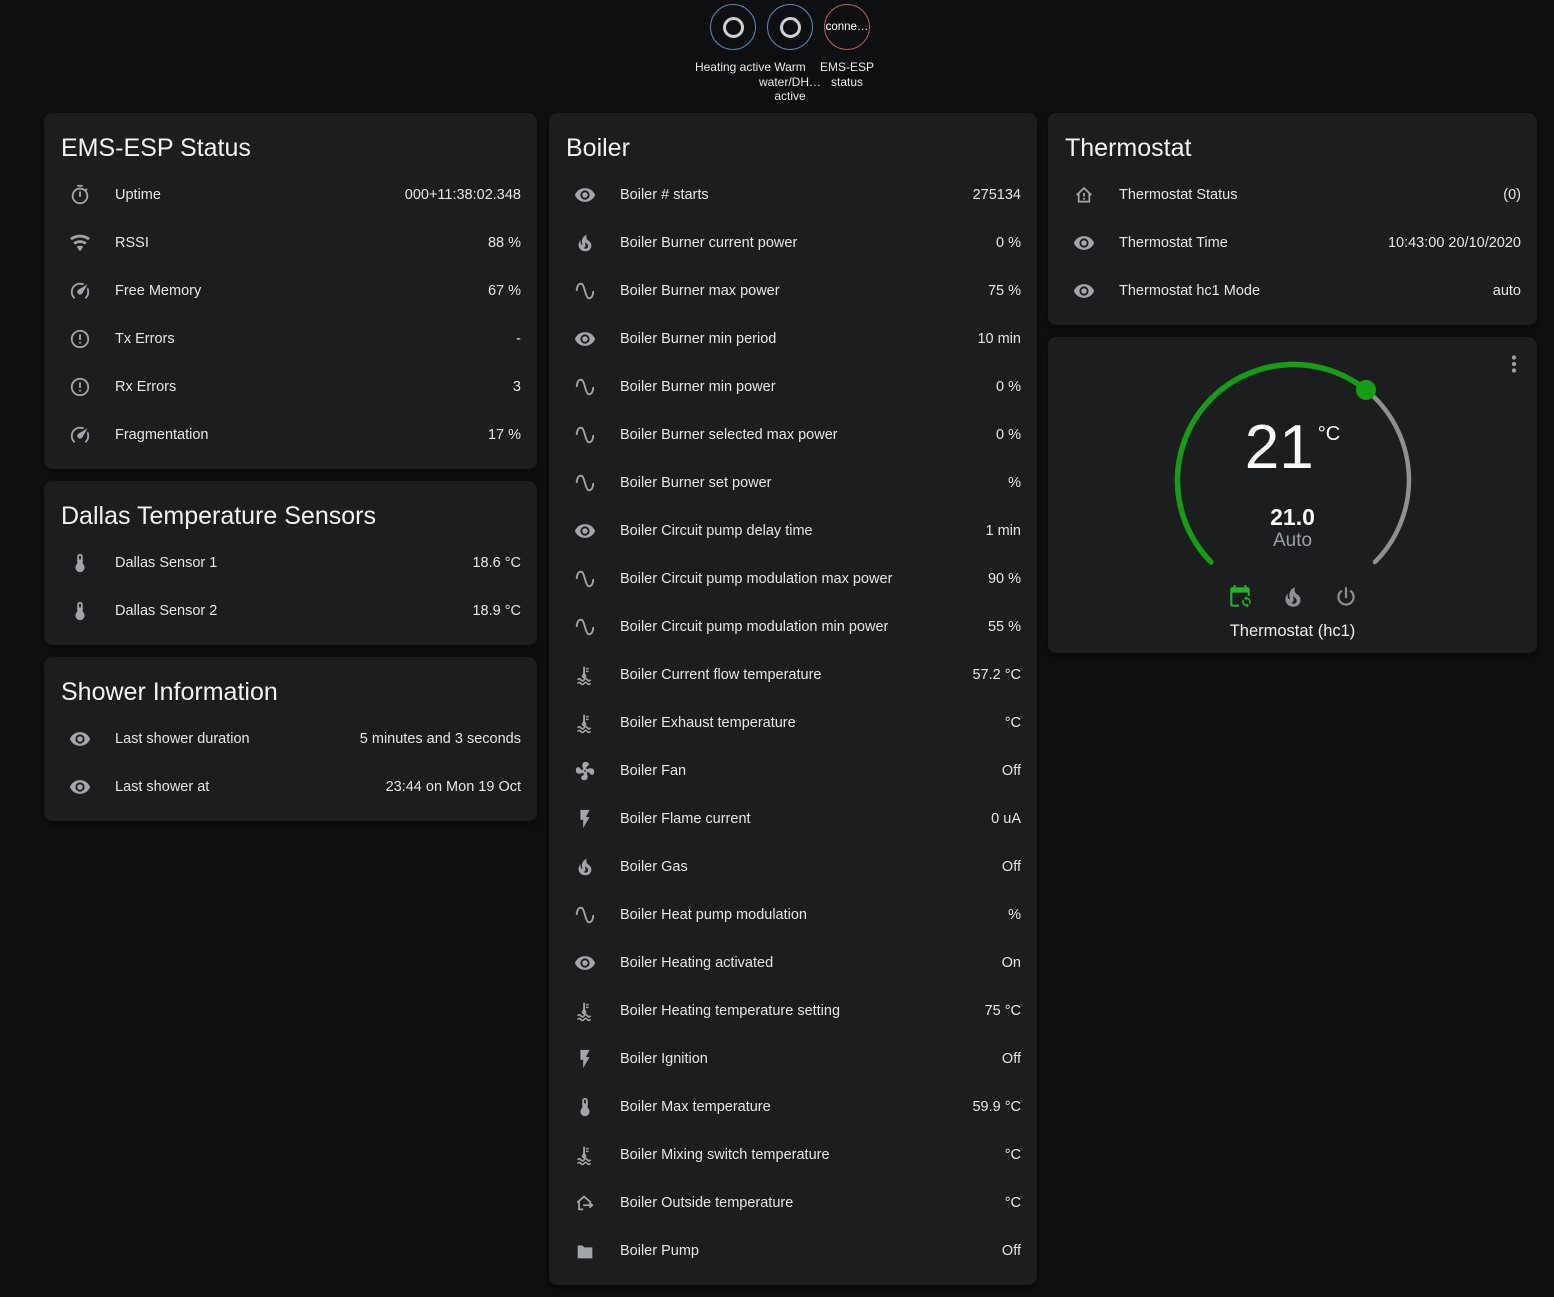  What do you see at coordinates (290, 339) in the screenshot?
I see `entity-row: Tx Errors -` at bounding box center [290, 339].